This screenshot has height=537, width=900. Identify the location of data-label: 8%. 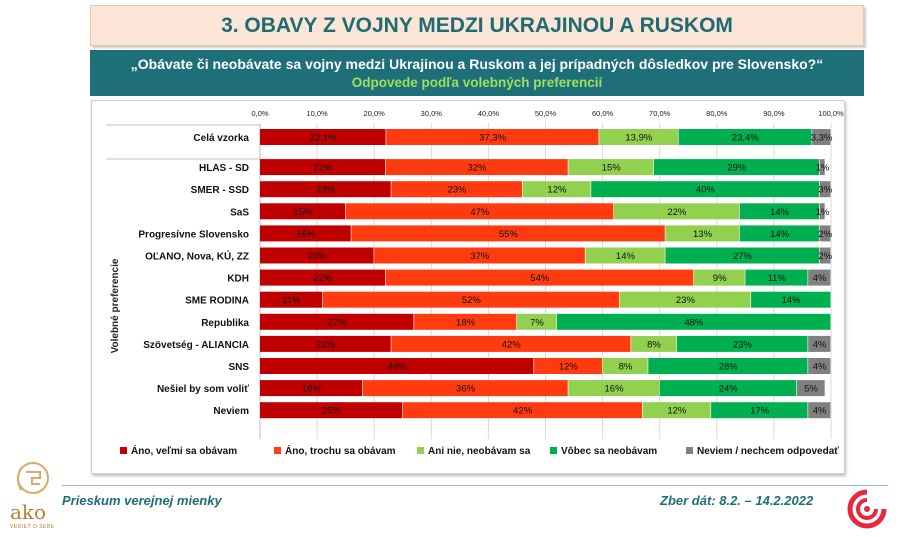
(654, 344).